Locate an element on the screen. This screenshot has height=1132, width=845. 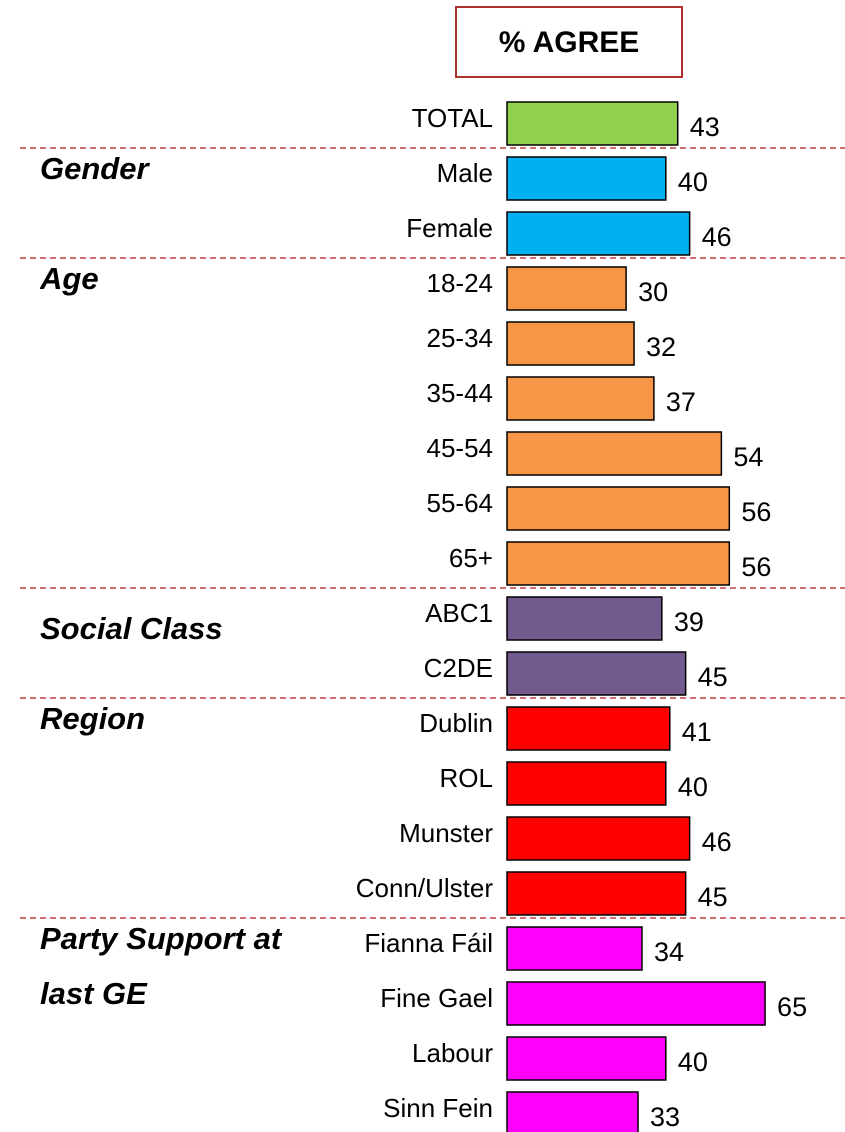
group-label: Region is located at coordinates (93, 718).